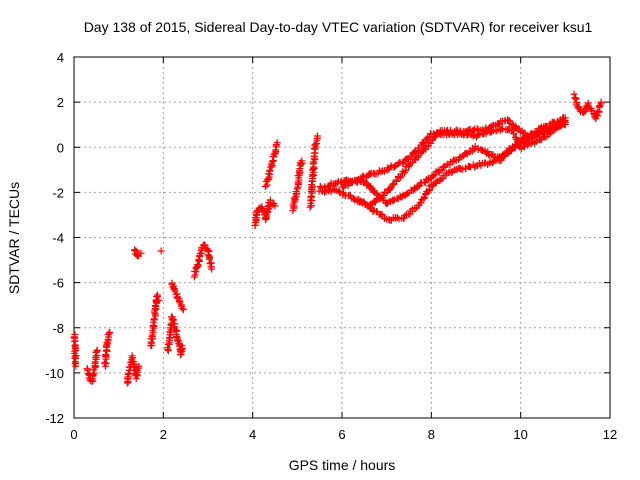 The image size is (640, 480). What do you see at coordinates (54, 373) in the screenshot?
I see `y-tick-label: -10` at bounding box center [54, 373].